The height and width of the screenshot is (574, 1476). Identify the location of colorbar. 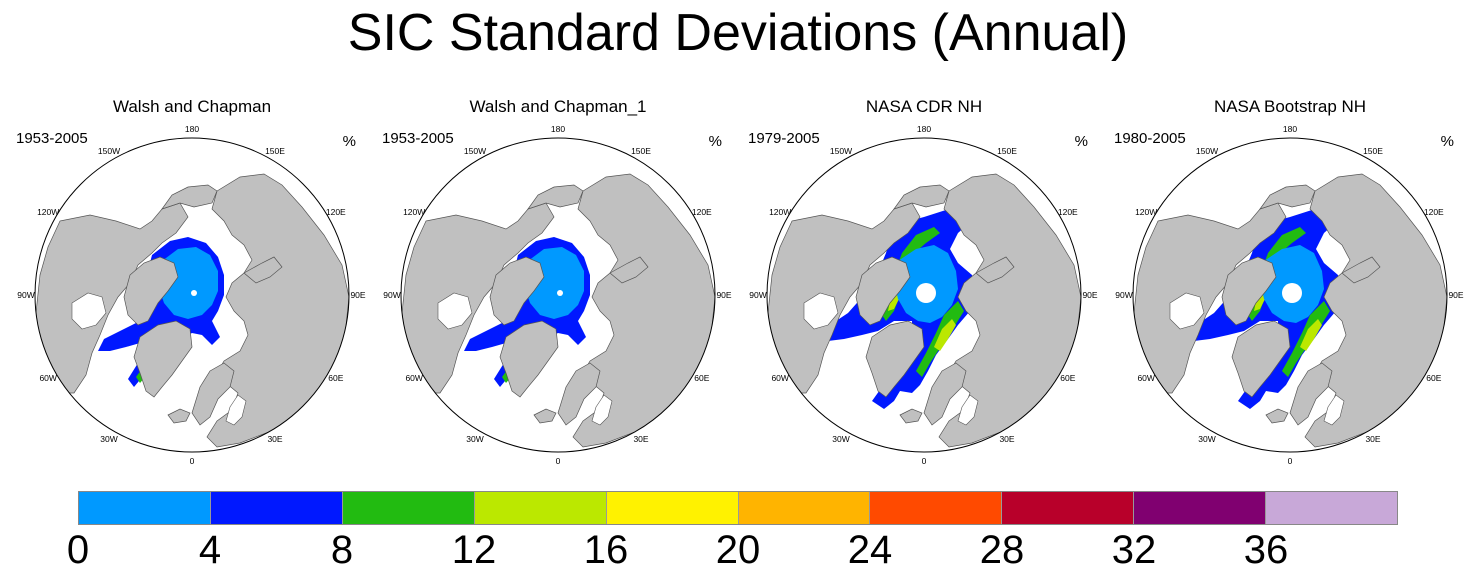
(738, 508).